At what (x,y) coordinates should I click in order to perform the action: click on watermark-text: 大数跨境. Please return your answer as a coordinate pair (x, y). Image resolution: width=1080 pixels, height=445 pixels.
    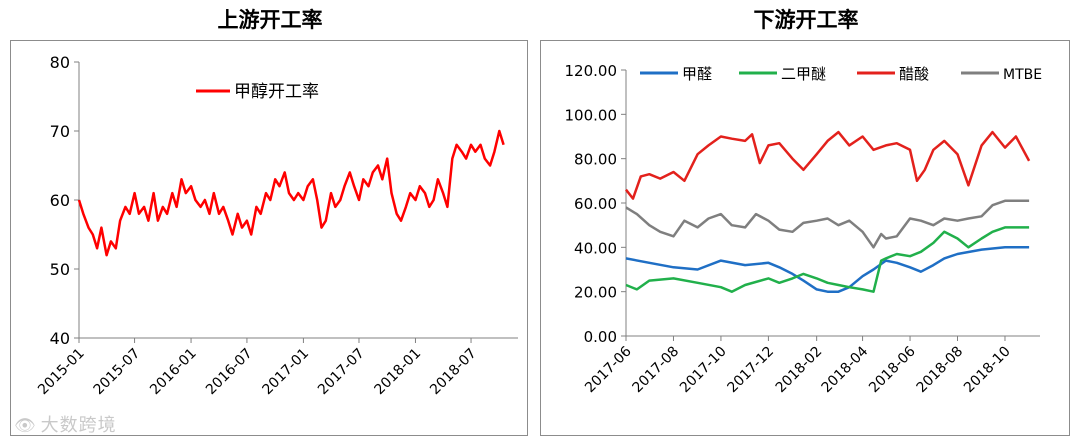
    Looking at the image, I should click on (78, 425).